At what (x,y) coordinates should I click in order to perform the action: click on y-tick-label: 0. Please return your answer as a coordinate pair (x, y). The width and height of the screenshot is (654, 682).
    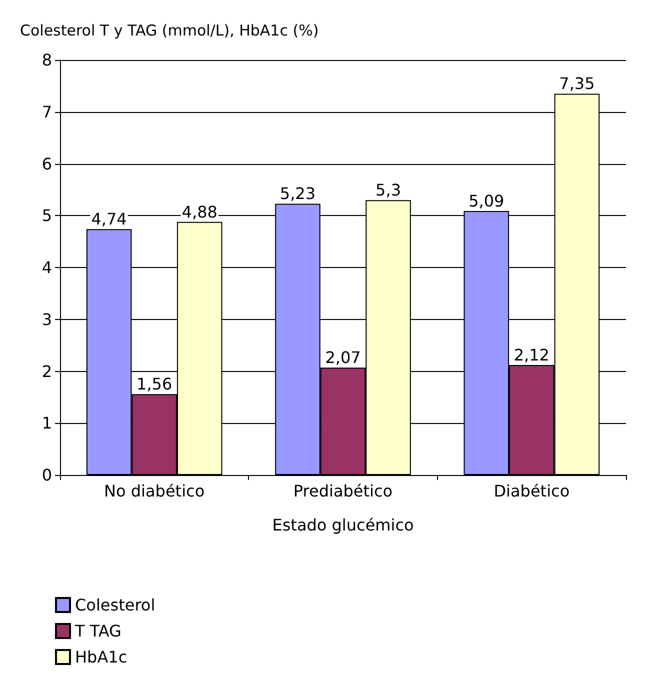
    Looking at the image, I should click on (47, 475).